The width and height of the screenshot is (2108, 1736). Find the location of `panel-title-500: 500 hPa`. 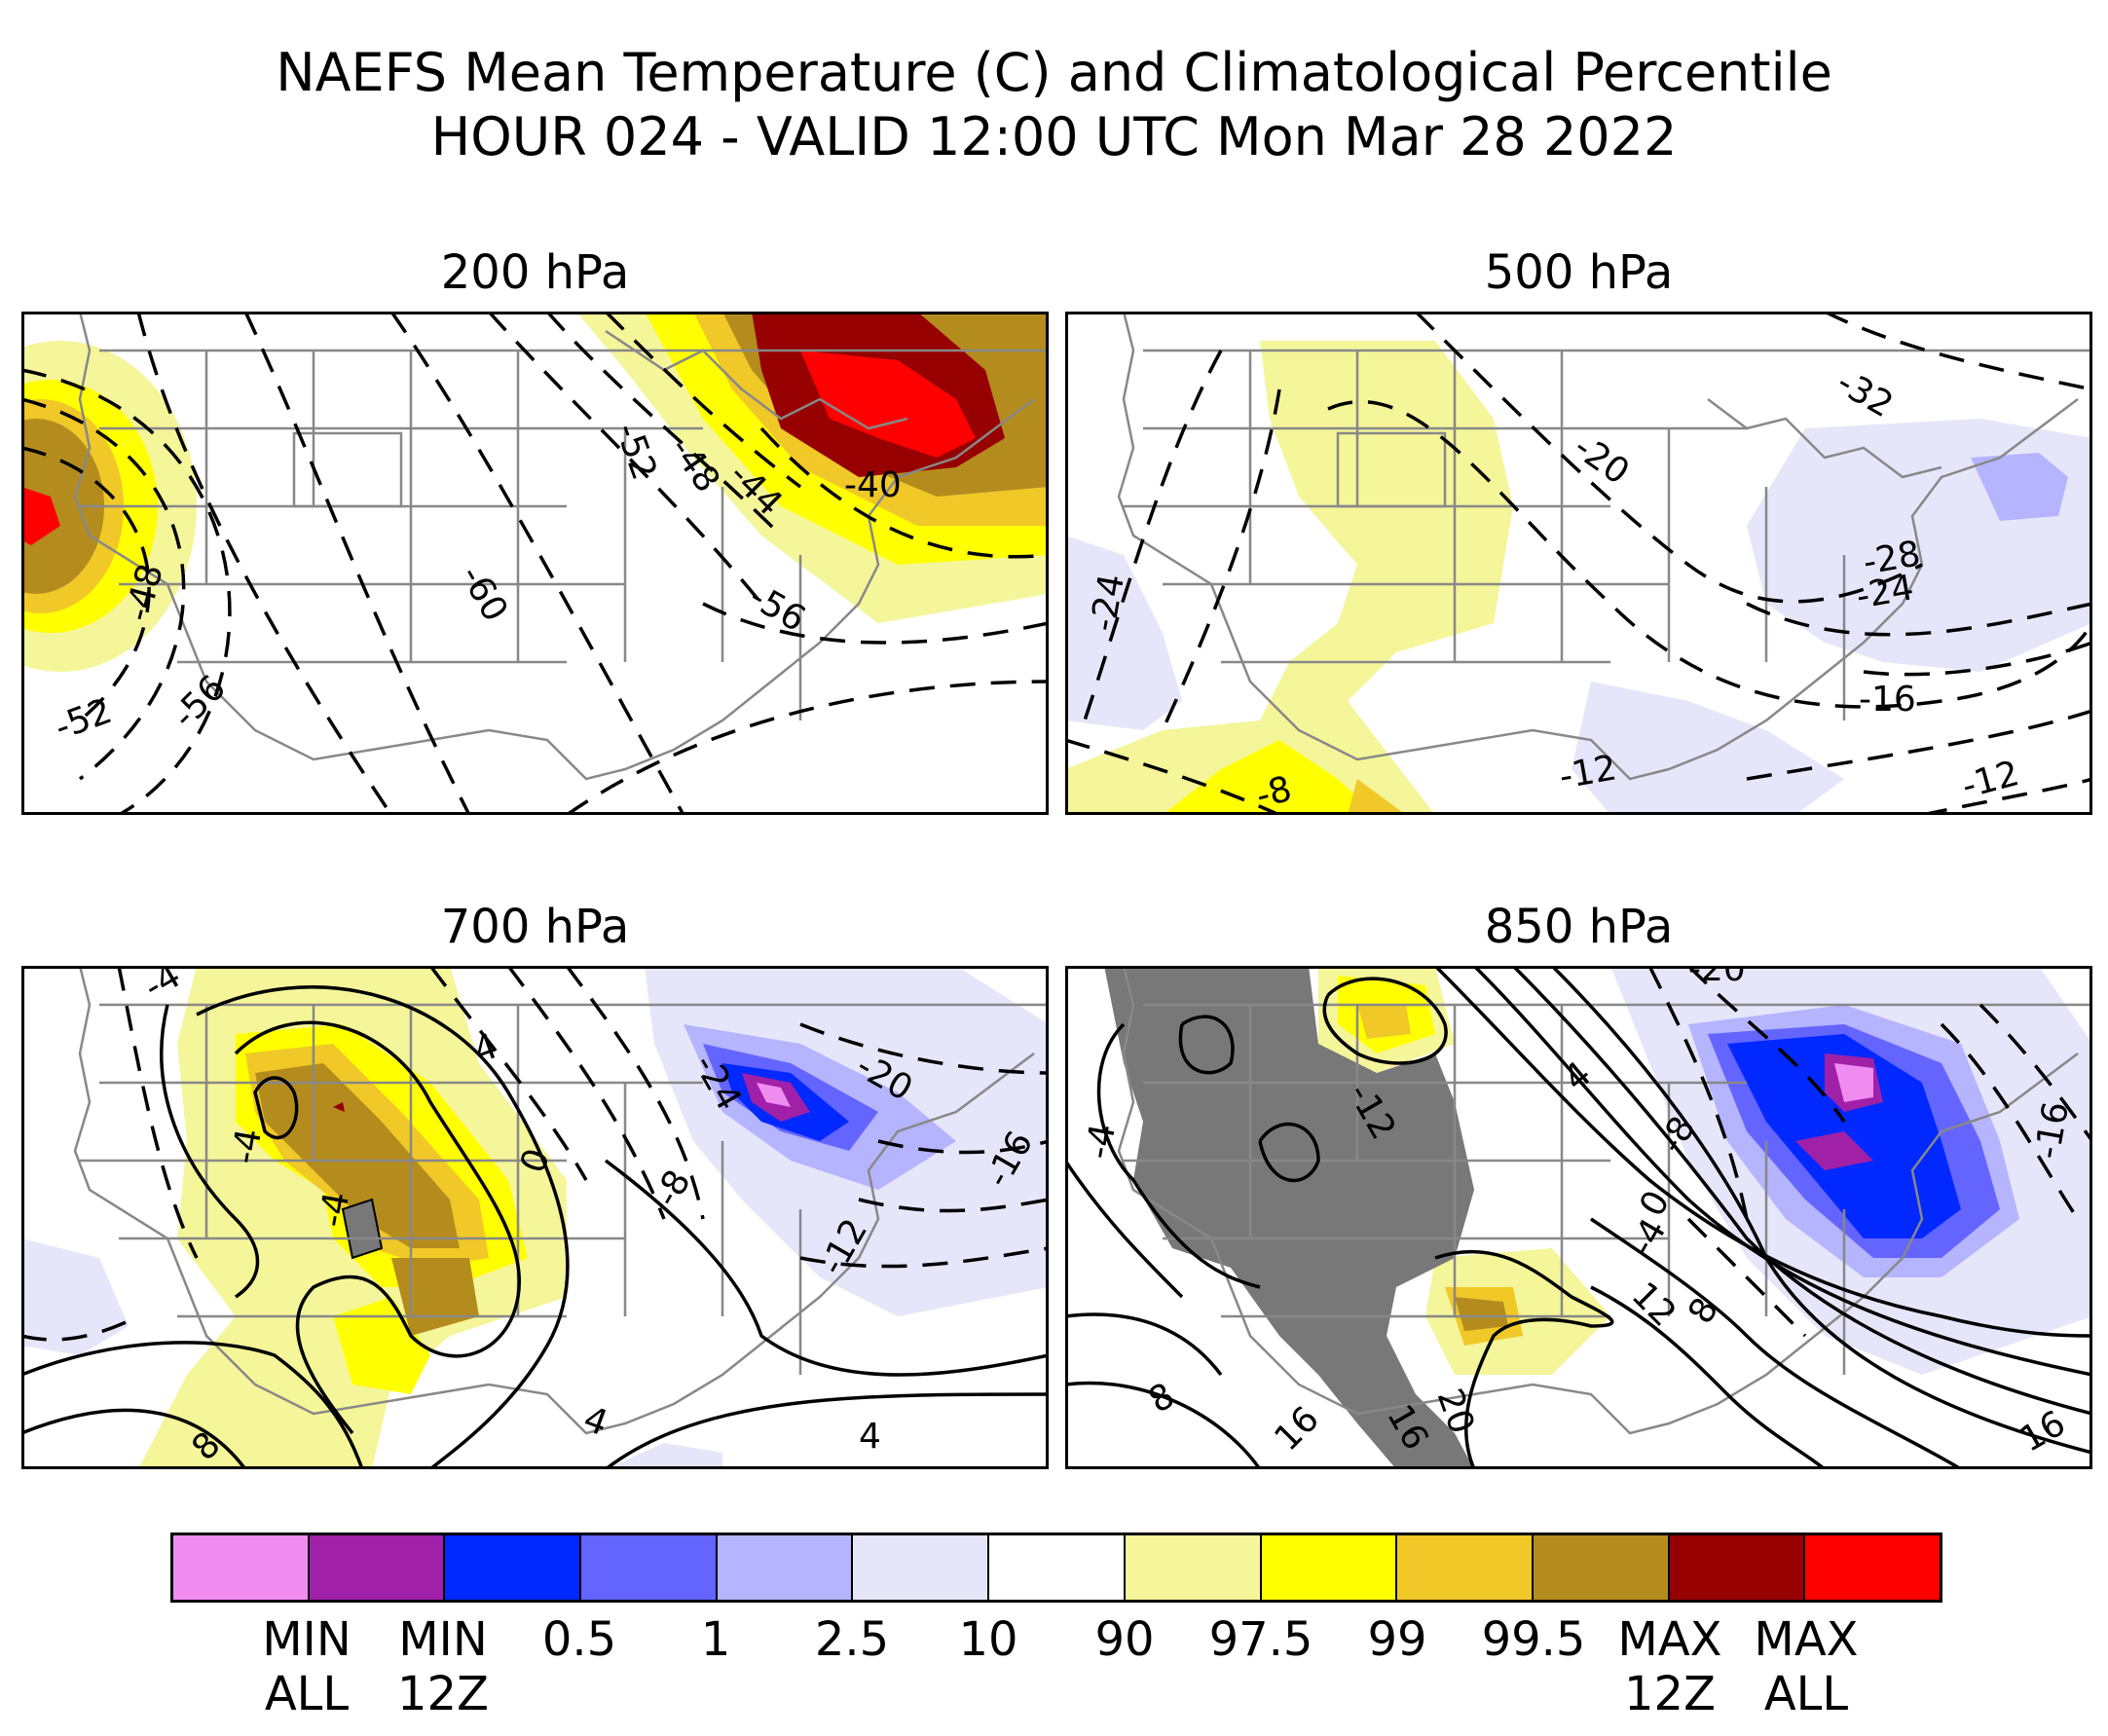

panel-title-500: 500 hPa is located at coordinates (1579, 272).